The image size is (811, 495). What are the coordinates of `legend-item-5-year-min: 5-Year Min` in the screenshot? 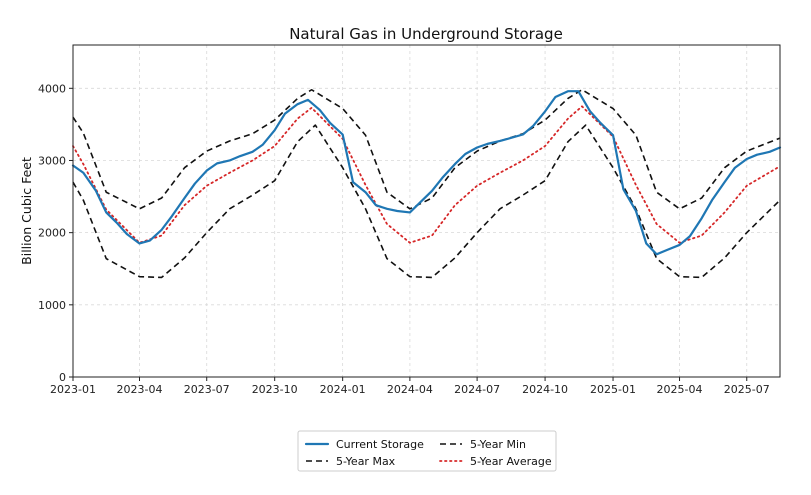 It's located at (483, 444).